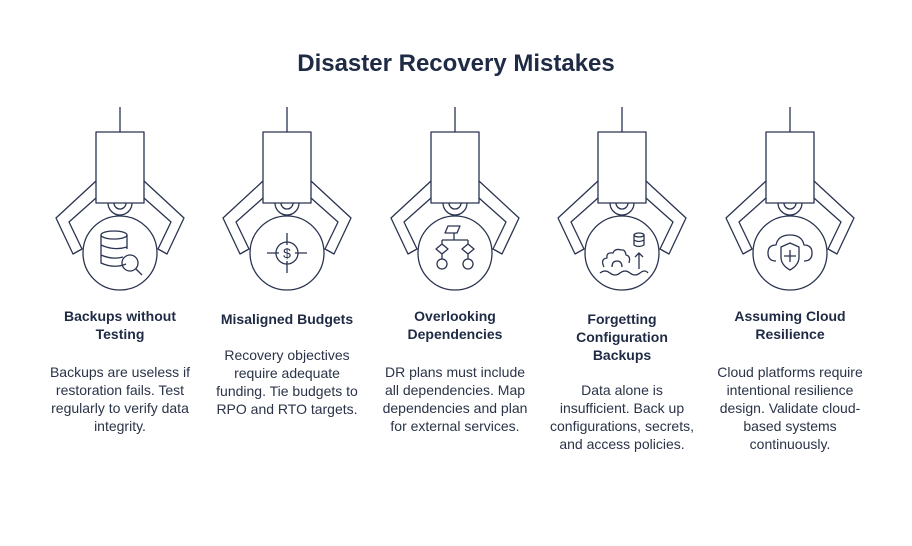 The width and height of the screenshot is (912, 546). I want to click on item-heading: Forgetting Configuration Backups, so click(622, 337).